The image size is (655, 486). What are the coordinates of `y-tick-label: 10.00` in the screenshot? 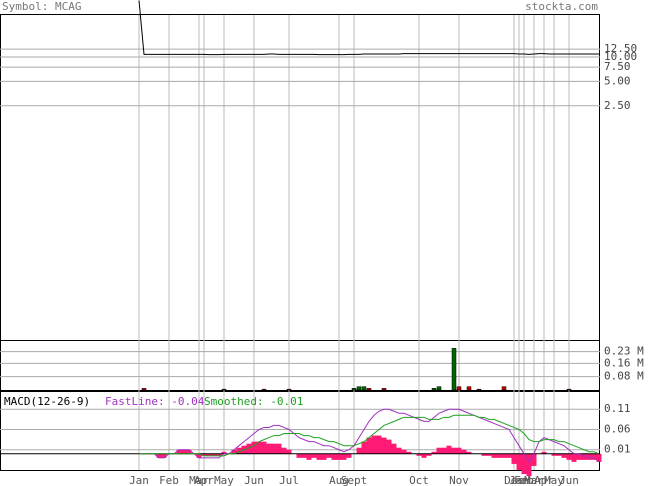 It's located at (620, 56).